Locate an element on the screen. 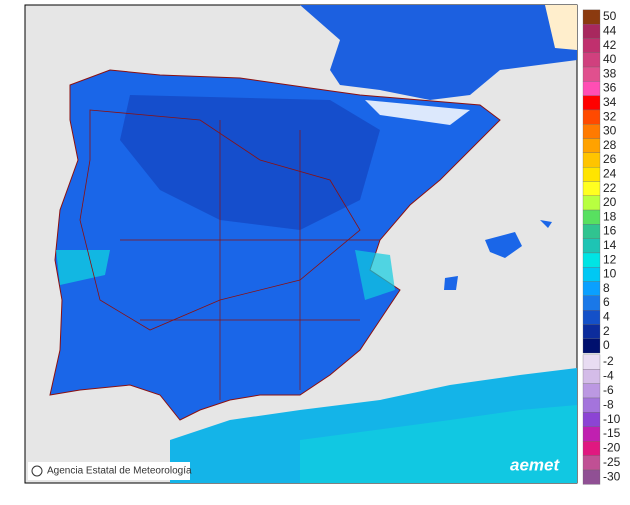 This screenshot has width=630, height=505. snow-area is located at coordinates (417, 112).